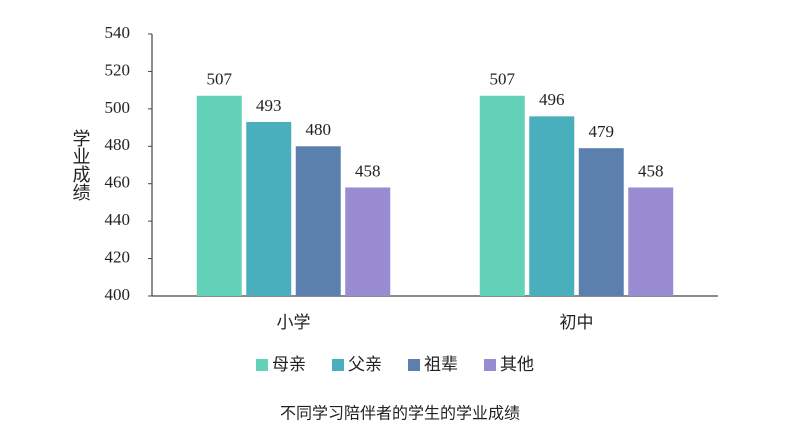 The image size is (800, 446). I want to click on y-tick-label: 540, so click(118, 32).